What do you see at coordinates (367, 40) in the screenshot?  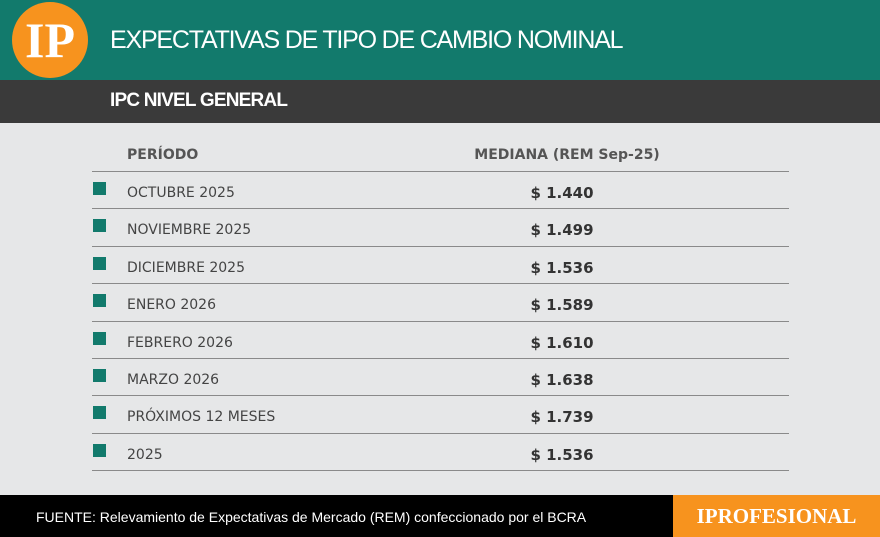 I see `title: EXPECTATIVAS DE TIPO DE CAMBIO NOMINAL` at bounding box center [367, 40].